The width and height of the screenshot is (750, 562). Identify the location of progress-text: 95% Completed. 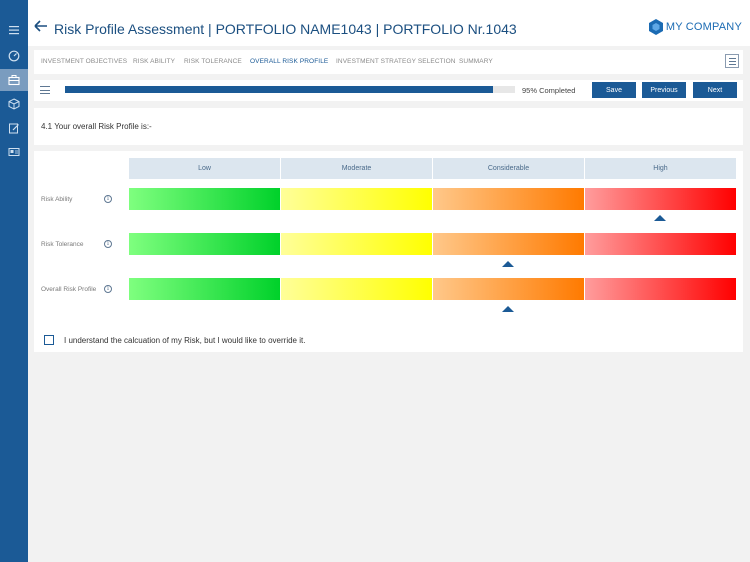
(549, 90).